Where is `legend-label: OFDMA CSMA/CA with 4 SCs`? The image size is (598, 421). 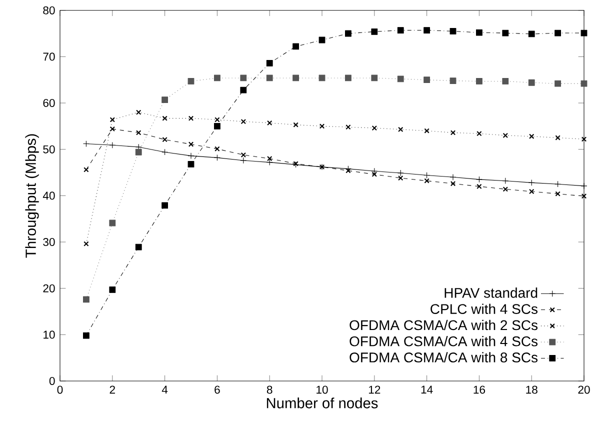
legend-label: OFDMA CSMA/CA with 4 SCs is located at coordinates (444, 341).